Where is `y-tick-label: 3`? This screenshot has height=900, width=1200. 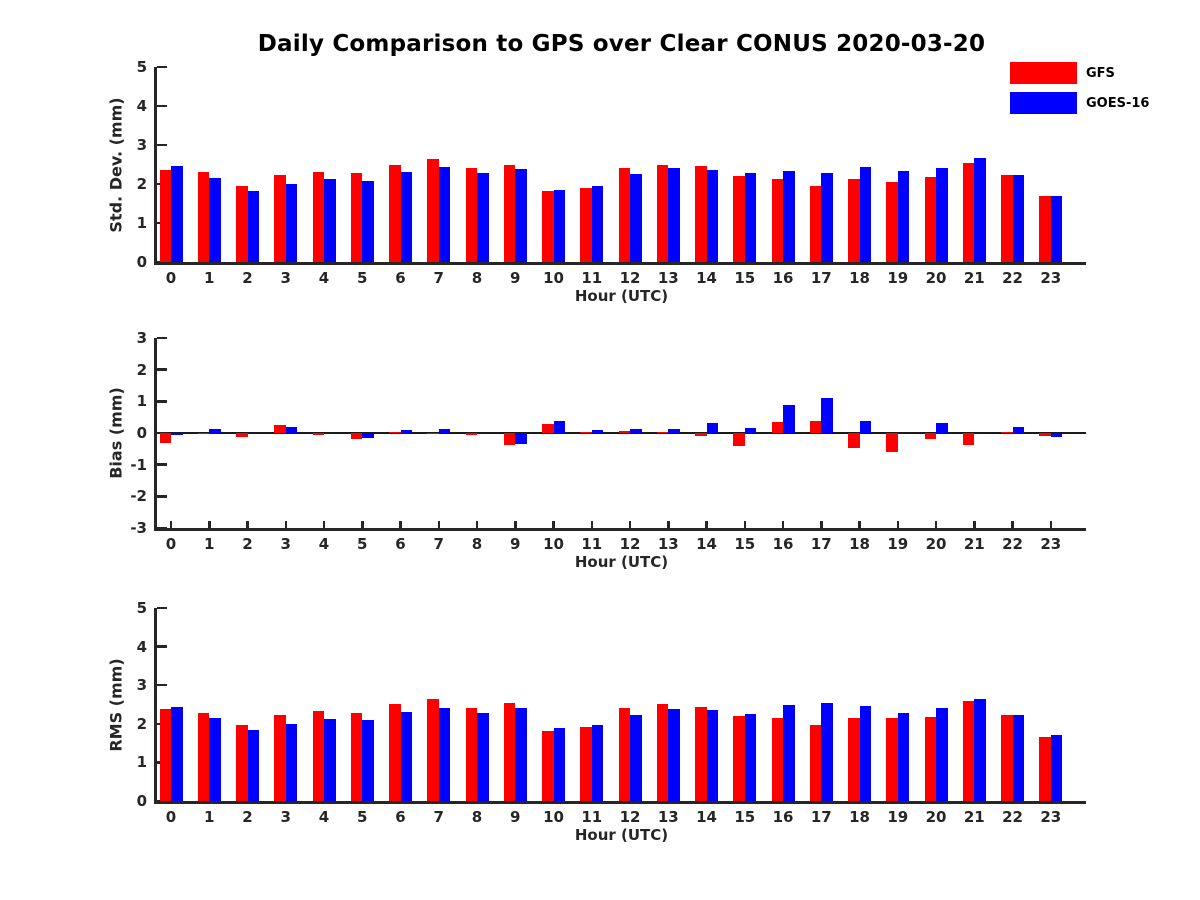 y-tick-label: 3 is located at coordinates (141, 145).